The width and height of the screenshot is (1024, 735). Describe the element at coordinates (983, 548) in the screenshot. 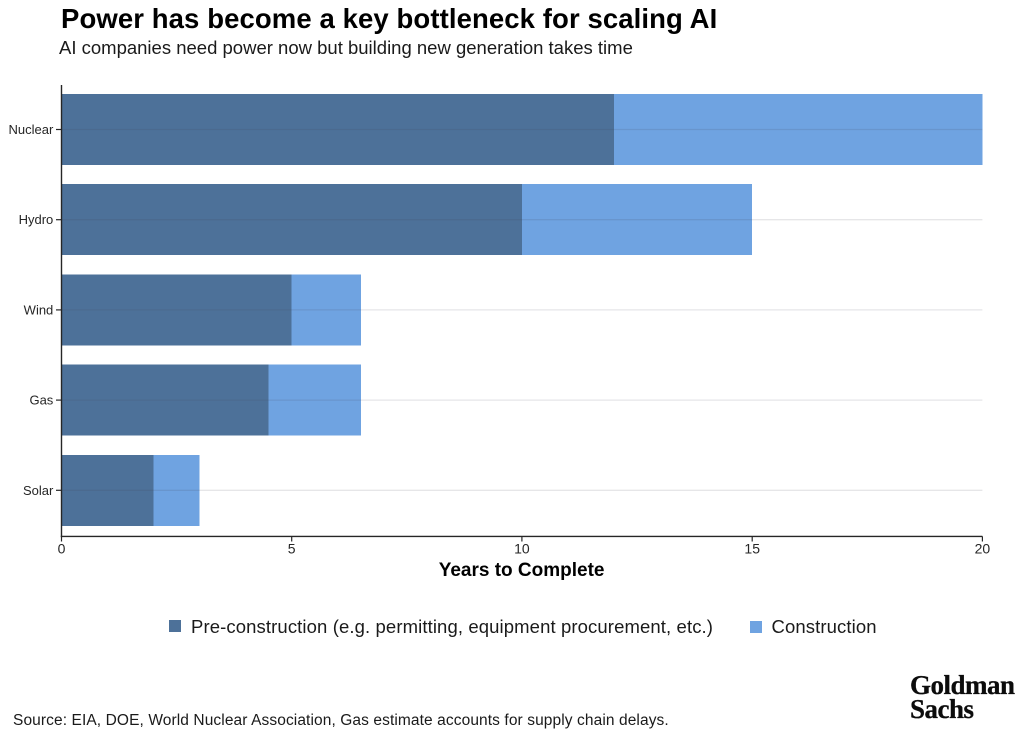

I see `svg-text: 20` at that location.